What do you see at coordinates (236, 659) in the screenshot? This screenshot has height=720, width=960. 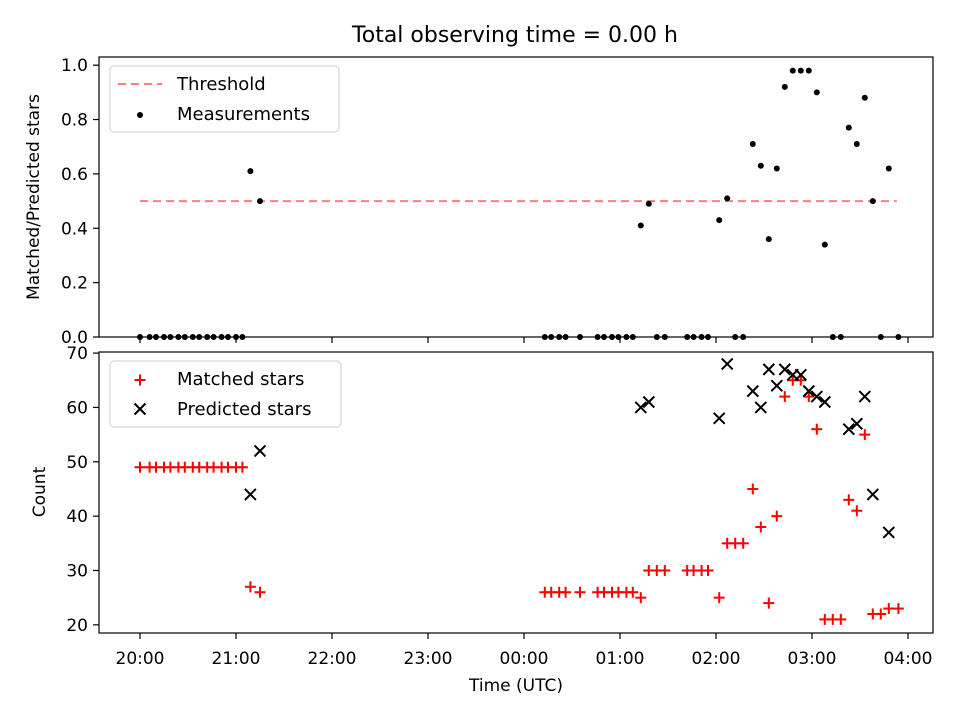 I see `bottom-xtick-label: 21:00` at bounding box center [236, 659].